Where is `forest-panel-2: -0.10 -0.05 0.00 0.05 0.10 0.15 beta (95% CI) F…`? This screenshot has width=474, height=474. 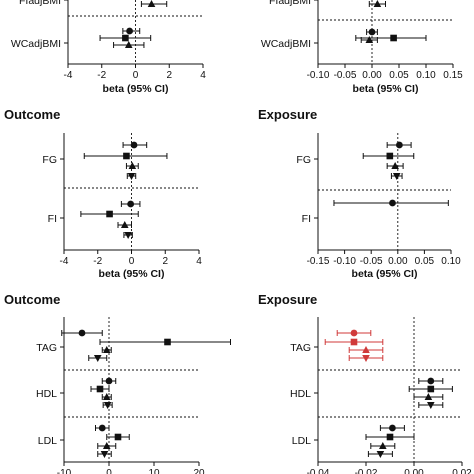 forest-panel-2: -0.10 -0.05 0.00 0.05 0.10 0.15 beta (95% CI) F… is located at coordinates (362, 47).